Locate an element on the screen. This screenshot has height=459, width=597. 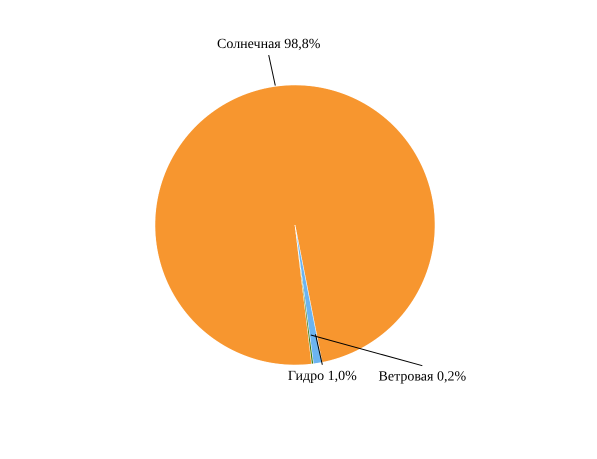
slice-label: Гидро 1,0% is located at coordinates (323, 376).